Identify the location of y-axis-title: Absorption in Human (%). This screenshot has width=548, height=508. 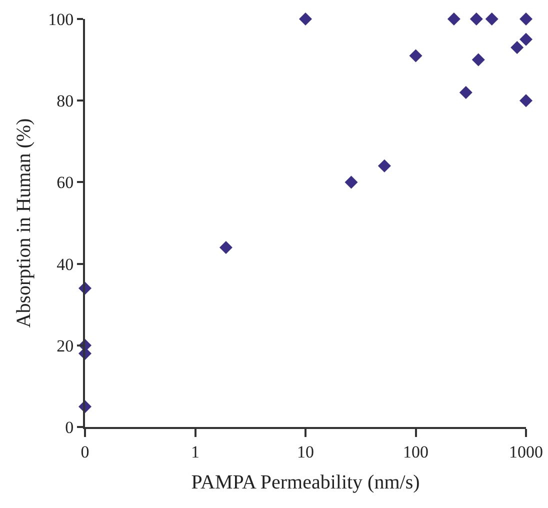
(24, 223).